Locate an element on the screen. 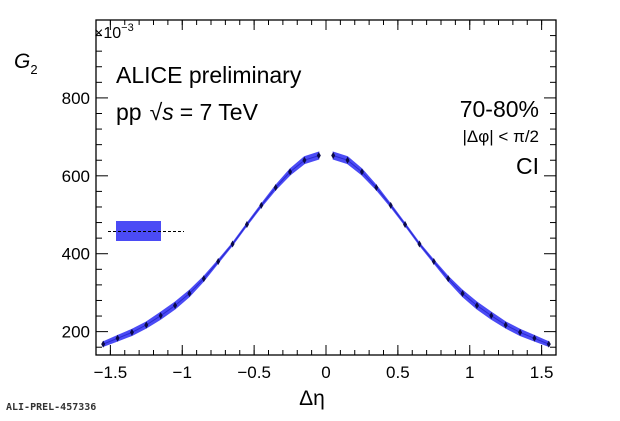 Image resolution: width=620 pixels, height=421 pixels. x-axis-title: Δη is located at coordinates (312, 398).